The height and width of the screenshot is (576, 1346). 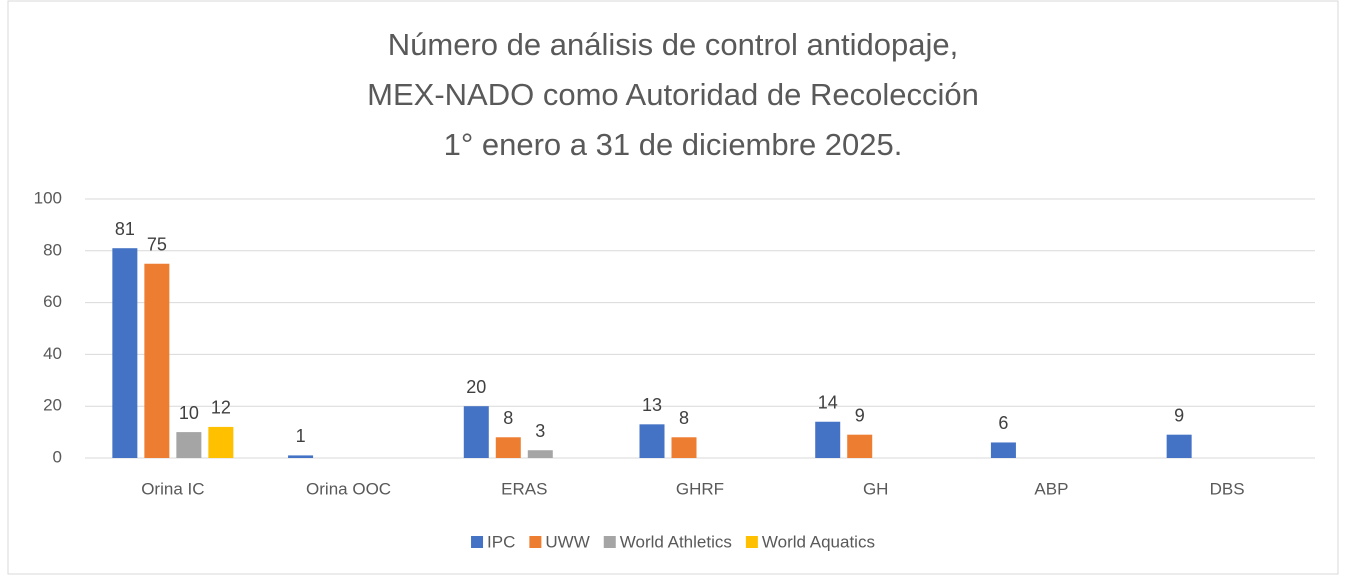 What do you see at coordinates (157, 245) in the screenshot?
I see `data-label: 75` at bounding box center [157, 245].